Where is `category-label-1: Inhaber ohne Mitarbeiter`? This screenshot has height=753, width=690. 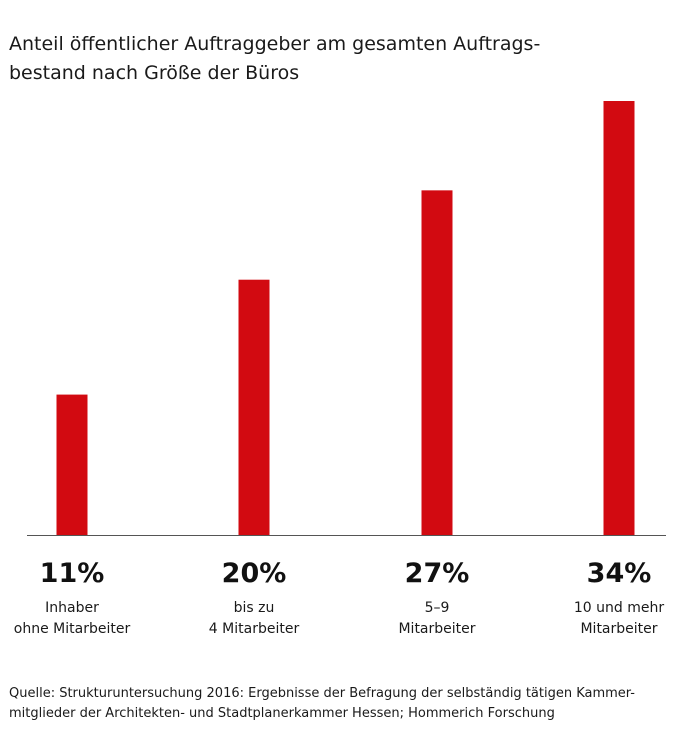 category-label-1: Inhaber ohne Mitarbeiter is located at coordinates (78, 619).